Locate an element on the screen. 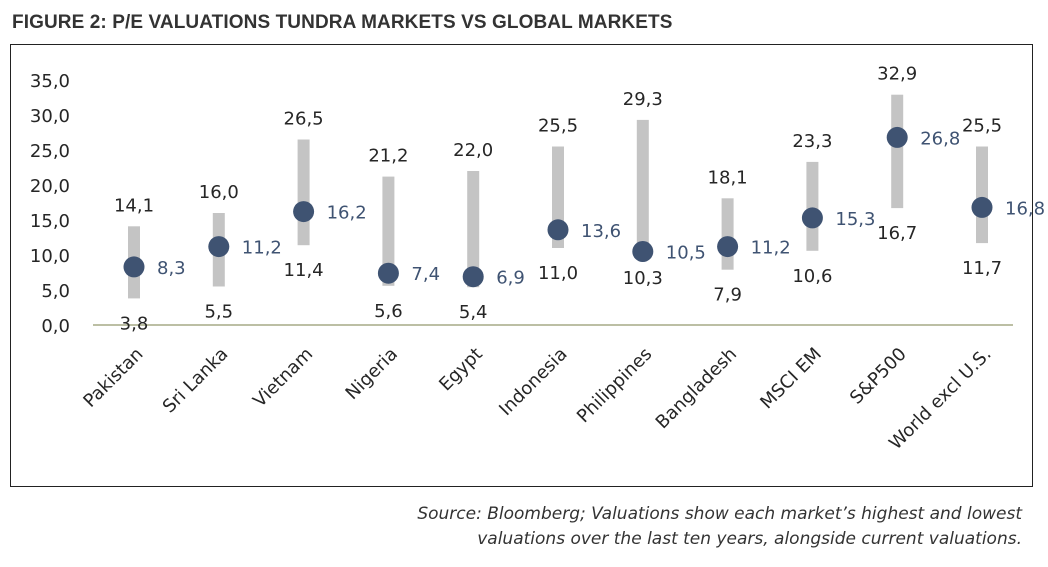 Image resolution: width=1048 pixels, height=567 pixels. category-label-bangladesh: Bangladesh is located at coordinates (696, 388).